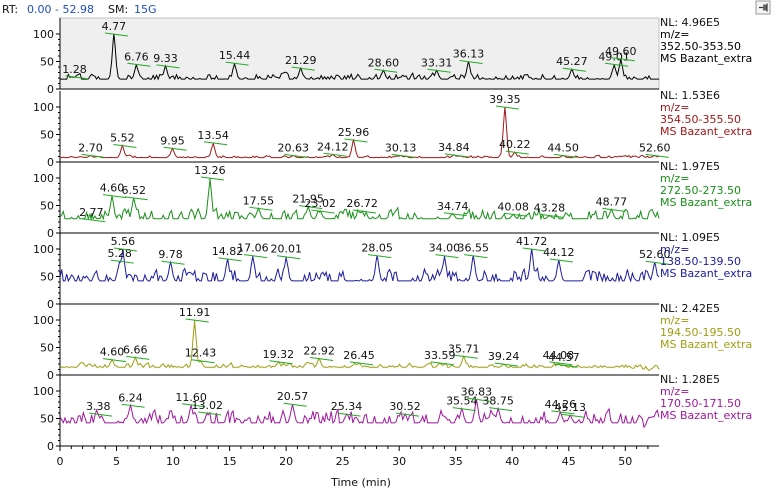 The height and width of the screenshot is (496, 783). What do you see at coordinates (564, 357) in the screenshot?
I see `peak-label: 44.57` at bounding box center [564, 357].